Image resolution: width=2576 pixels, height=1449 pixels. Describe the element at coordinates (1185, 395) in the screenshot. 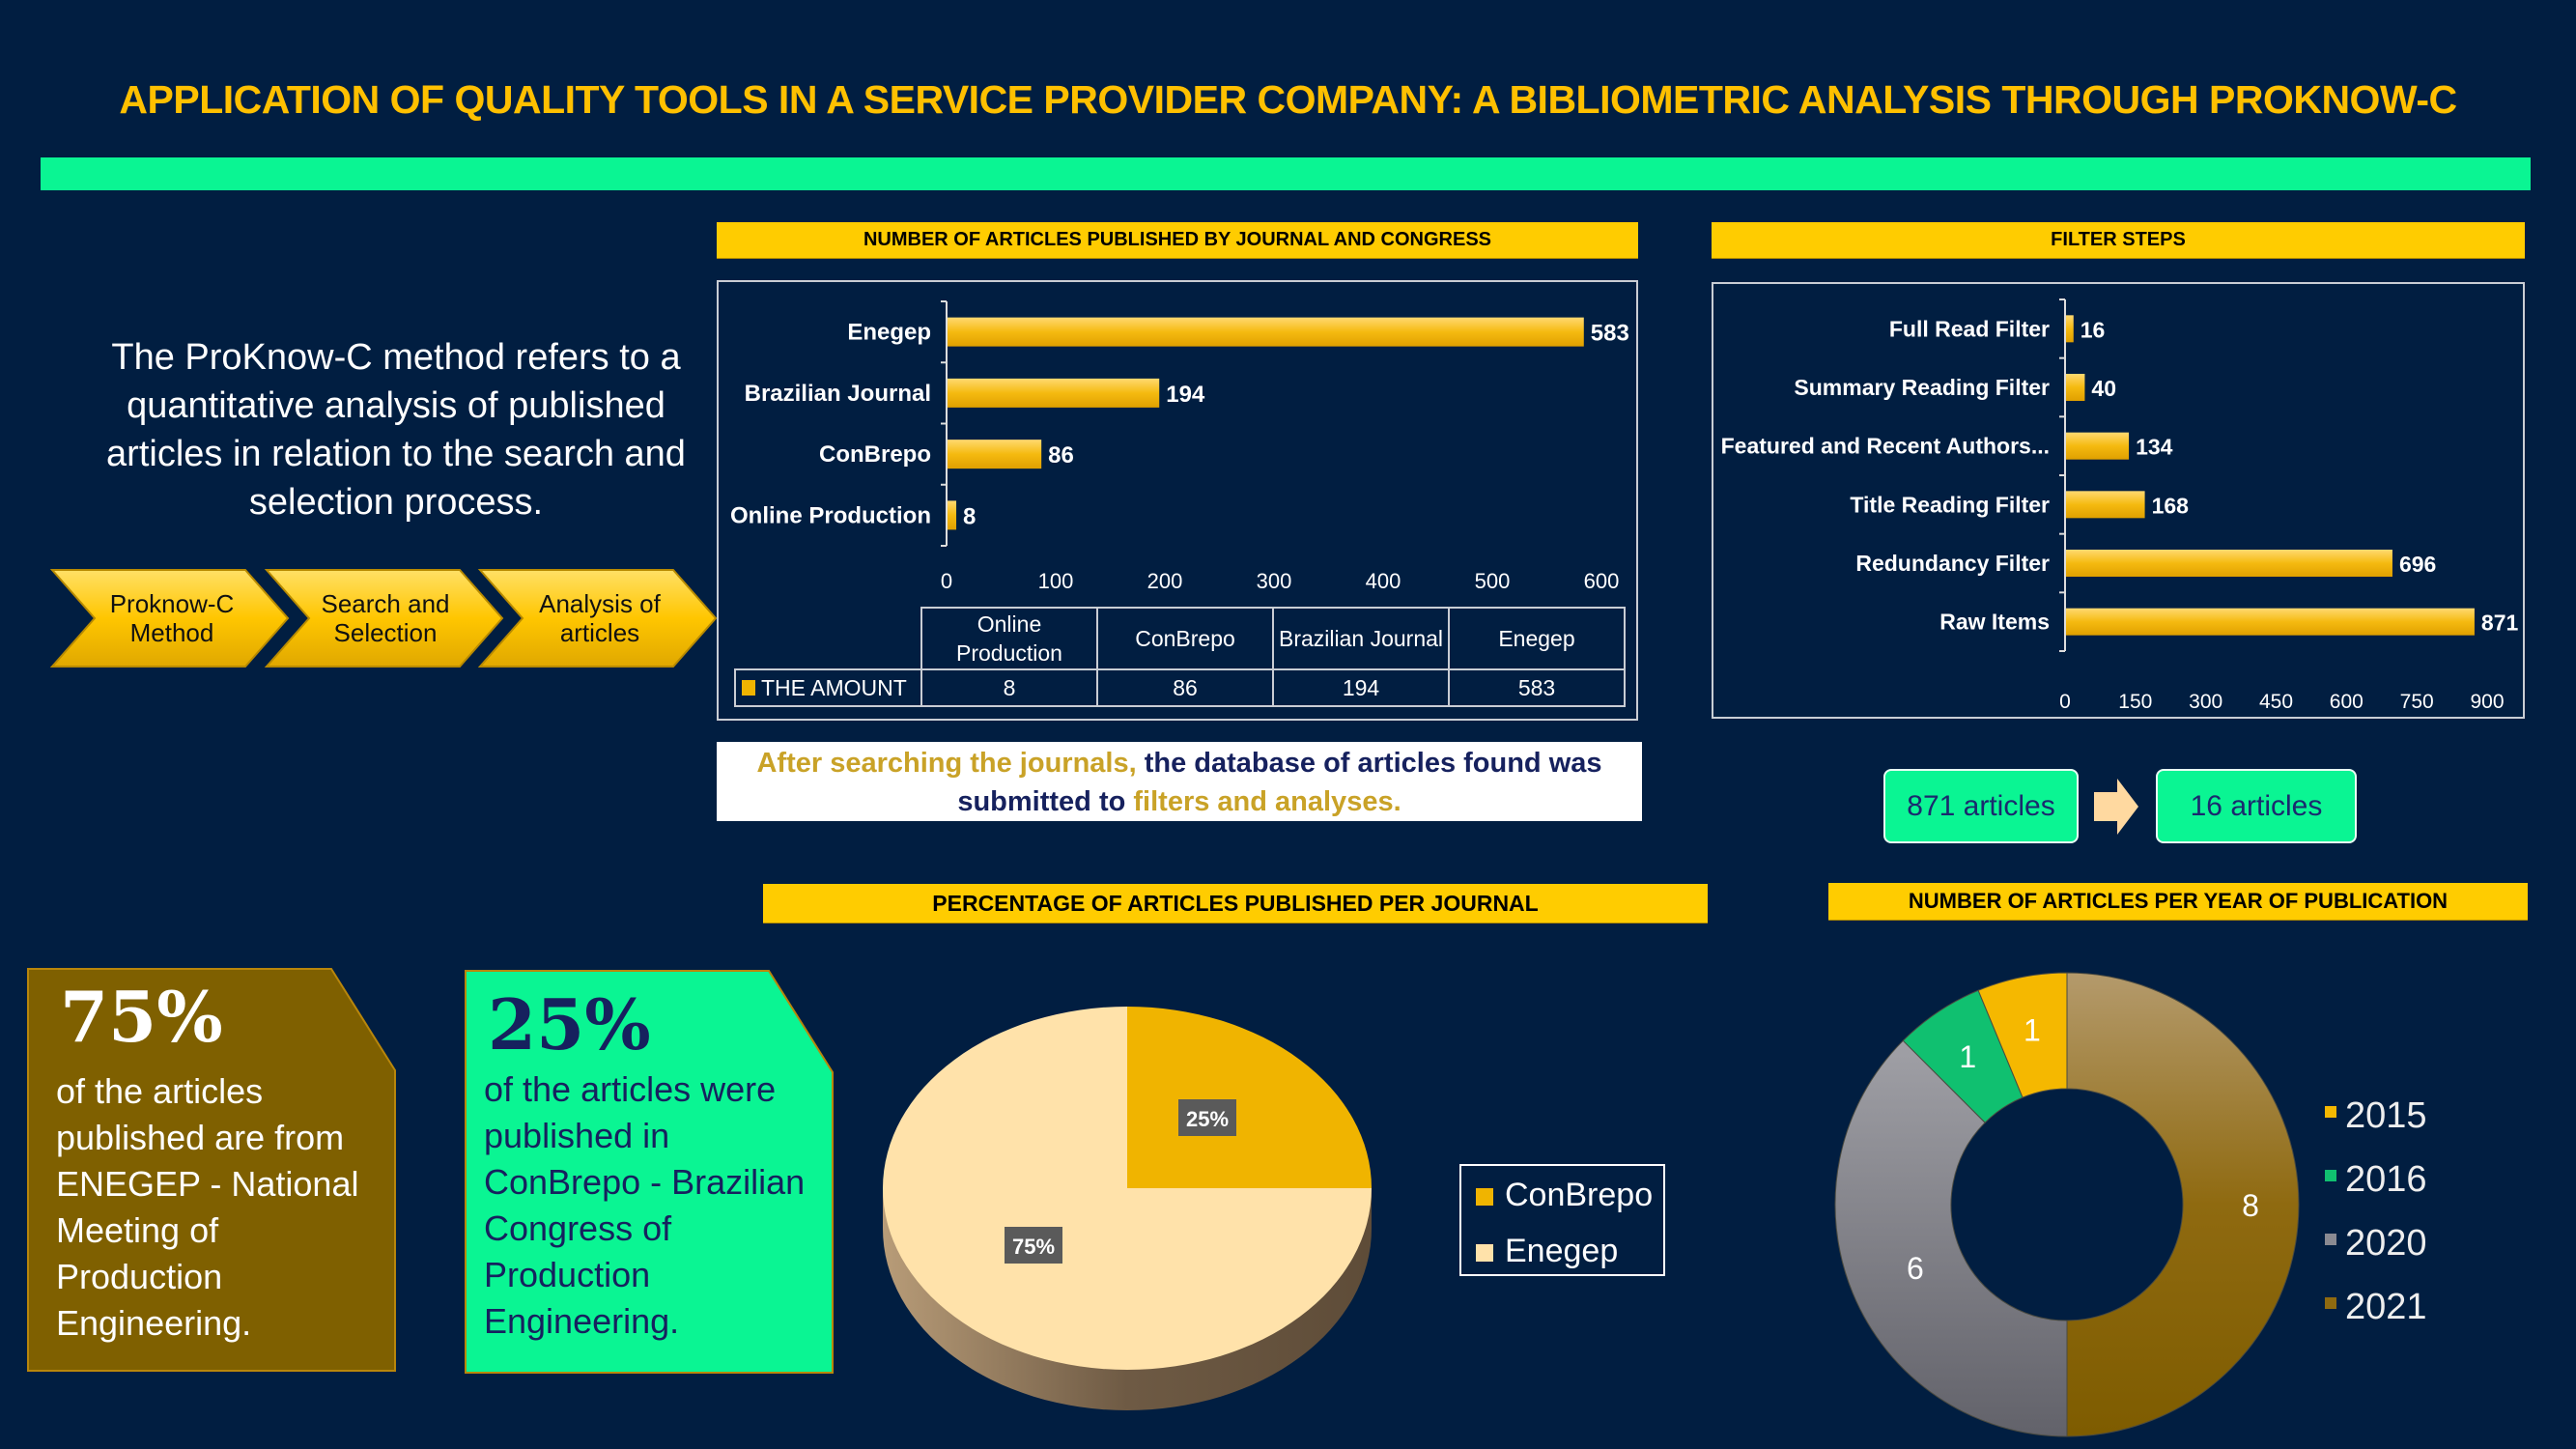

I see `data-label: 194` at that location.